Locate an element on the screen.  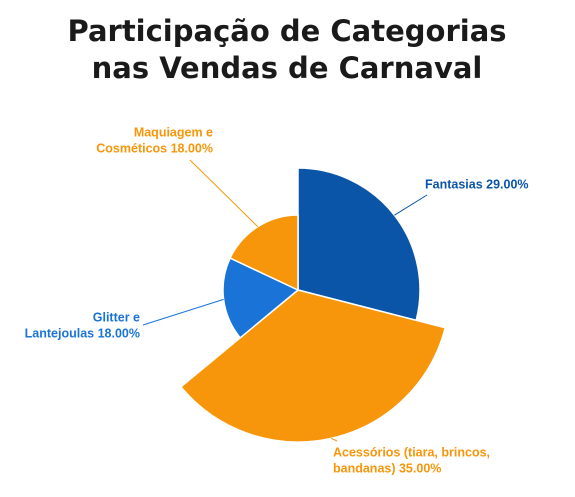
chart-title-line: Participação de Categorias is located at coordinates (286, 31).